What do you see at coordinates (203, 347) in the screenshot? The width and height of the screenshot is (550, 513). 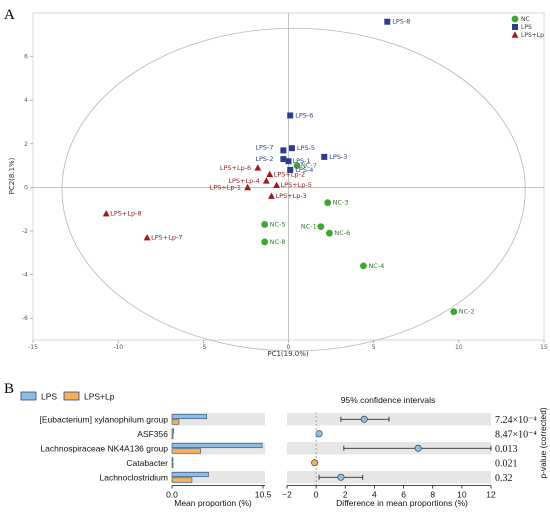 I see `pca-x-tick-label: -5` at bounding box center [203, 347].